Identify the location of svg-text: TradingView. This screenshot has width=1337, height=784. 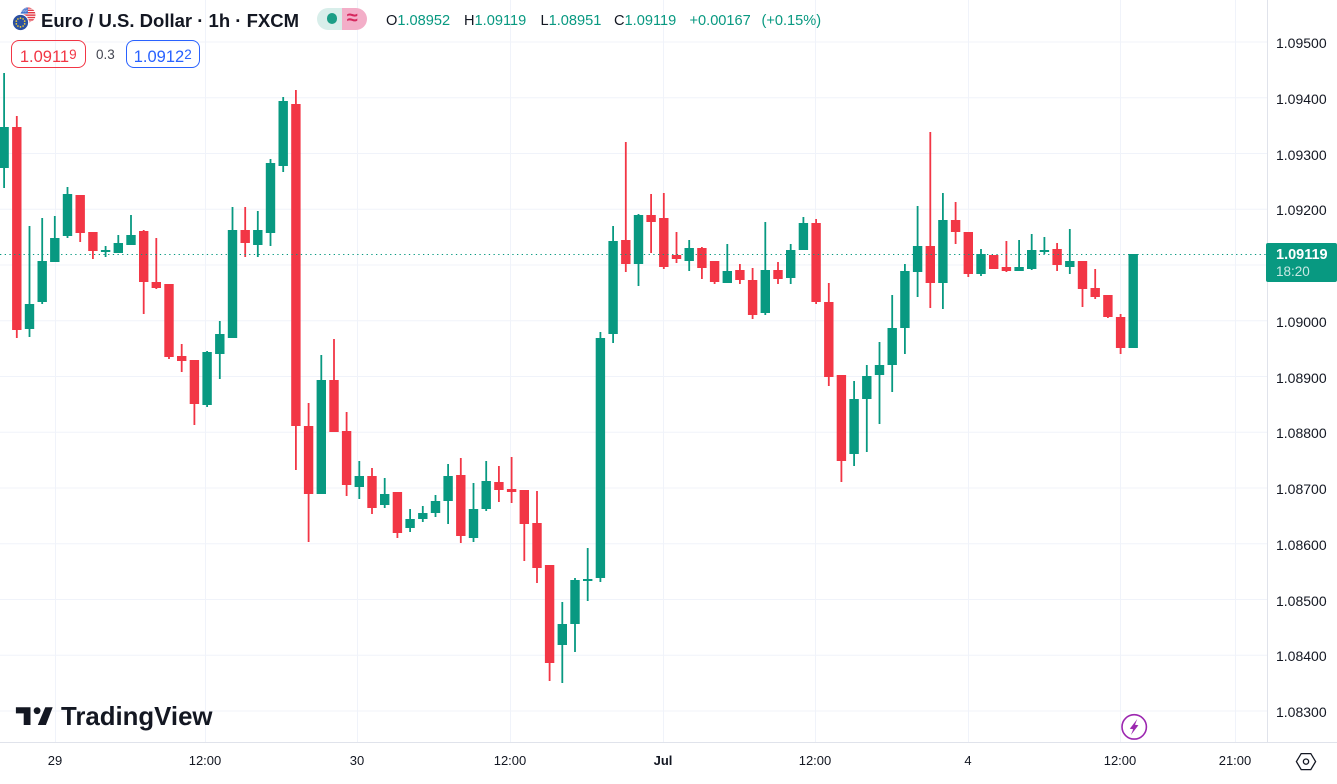
(137, 717).